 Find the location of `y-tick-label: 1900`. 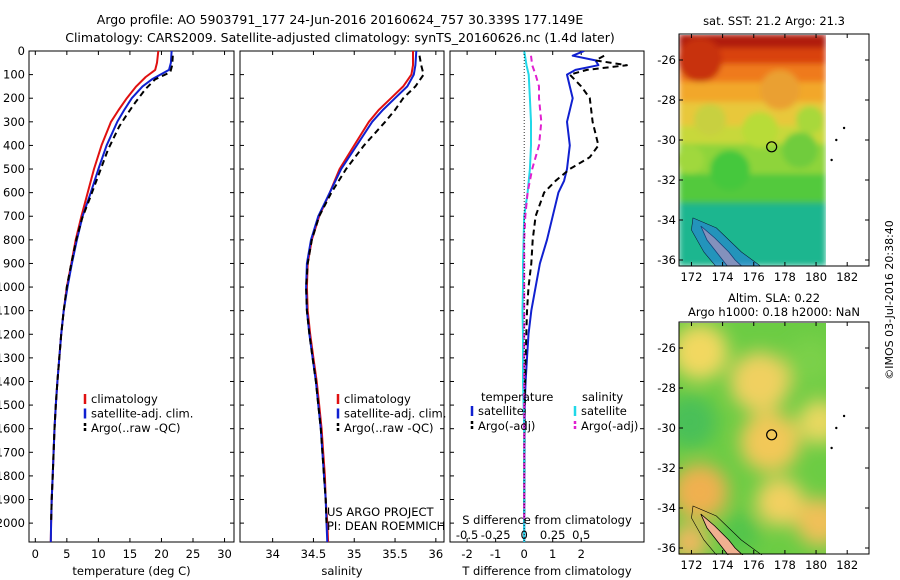

y-tick-label: 1900 is located at coordinates (12, 500).